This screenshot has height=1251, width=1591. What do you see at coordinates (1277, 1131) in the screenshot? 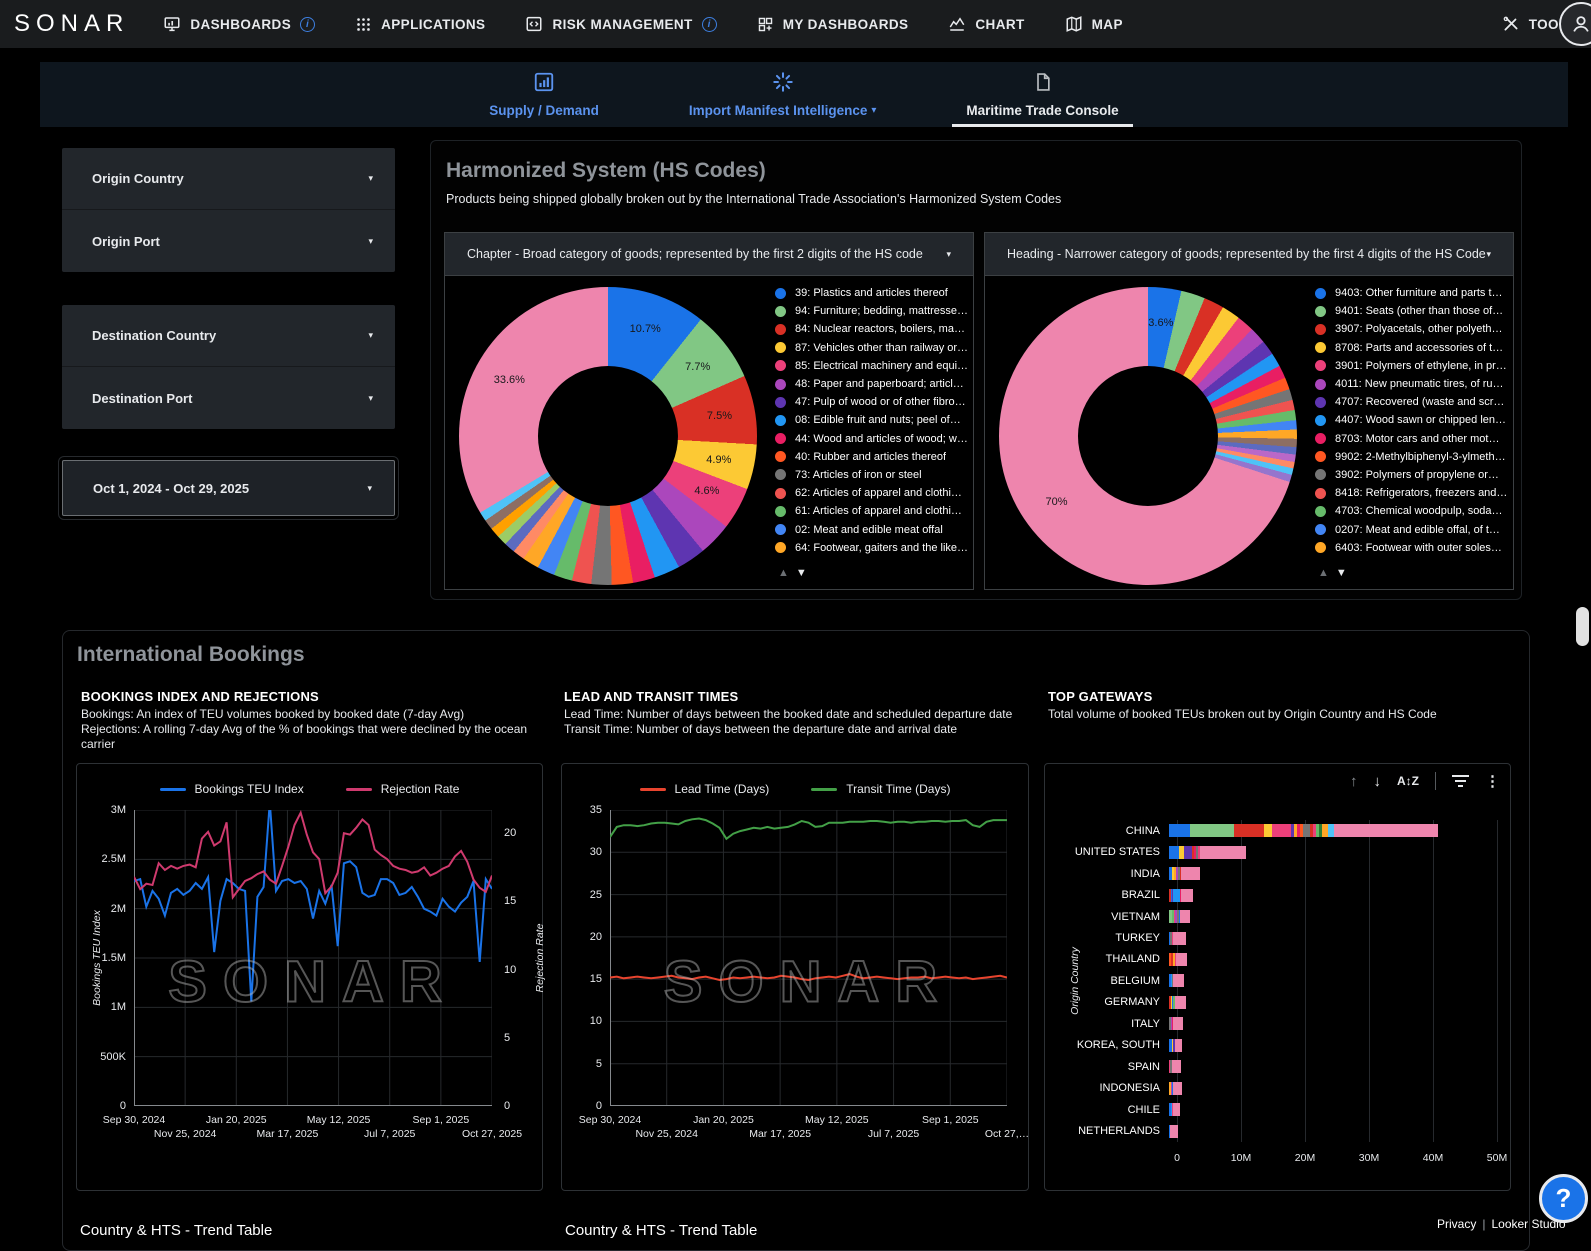
I see `bar-row-netherlands: NETHERLANDS` at bounding box center [1277, 1131].